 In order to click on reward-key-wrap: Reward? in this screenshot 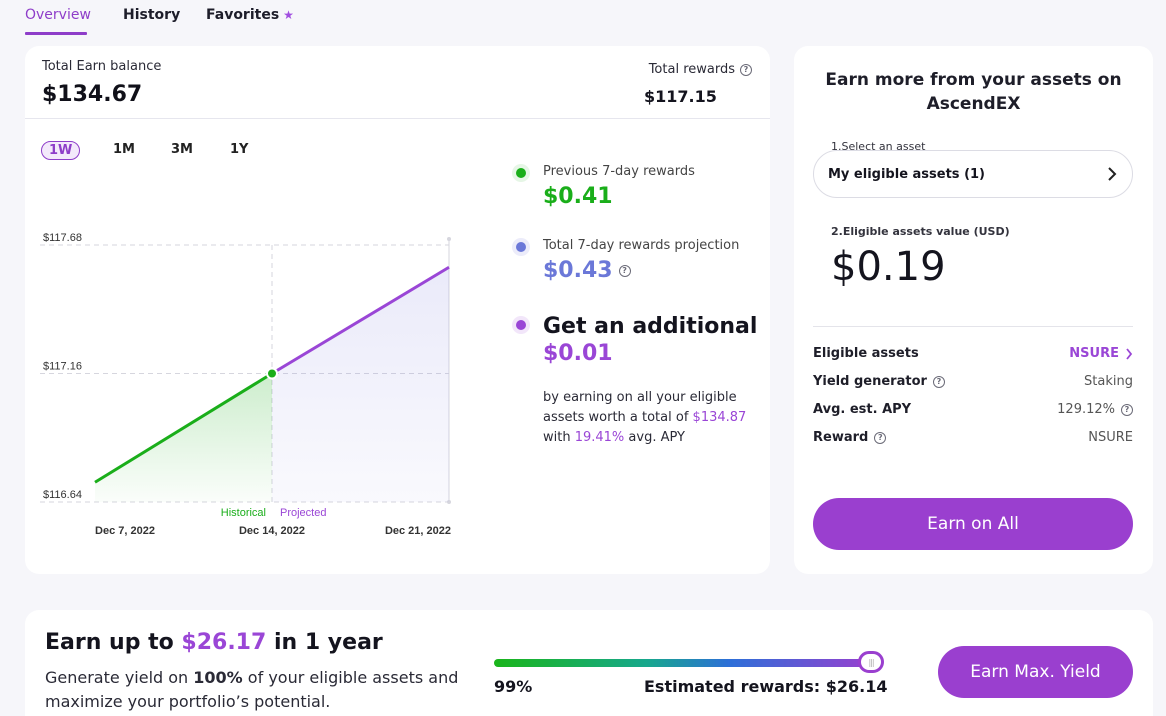, I will do `click(850, 437)`.